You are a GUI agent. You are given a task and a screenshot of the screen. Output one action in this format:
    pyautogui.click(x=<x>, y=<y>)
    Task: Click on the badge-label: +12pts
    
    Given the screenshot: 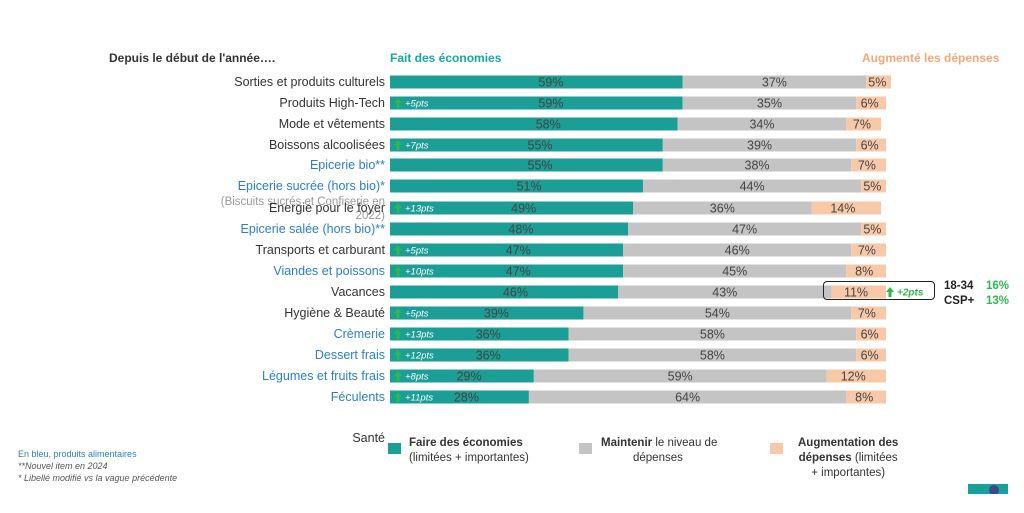 What is the action you would take?
    pyautogui.click(x=419, y=356)
    